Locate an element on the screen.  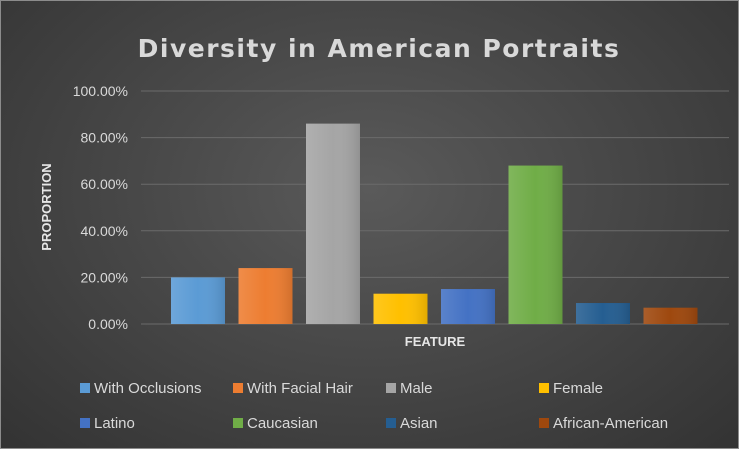
legend-item: With Facial Hair is located at coordinates (293, 388).